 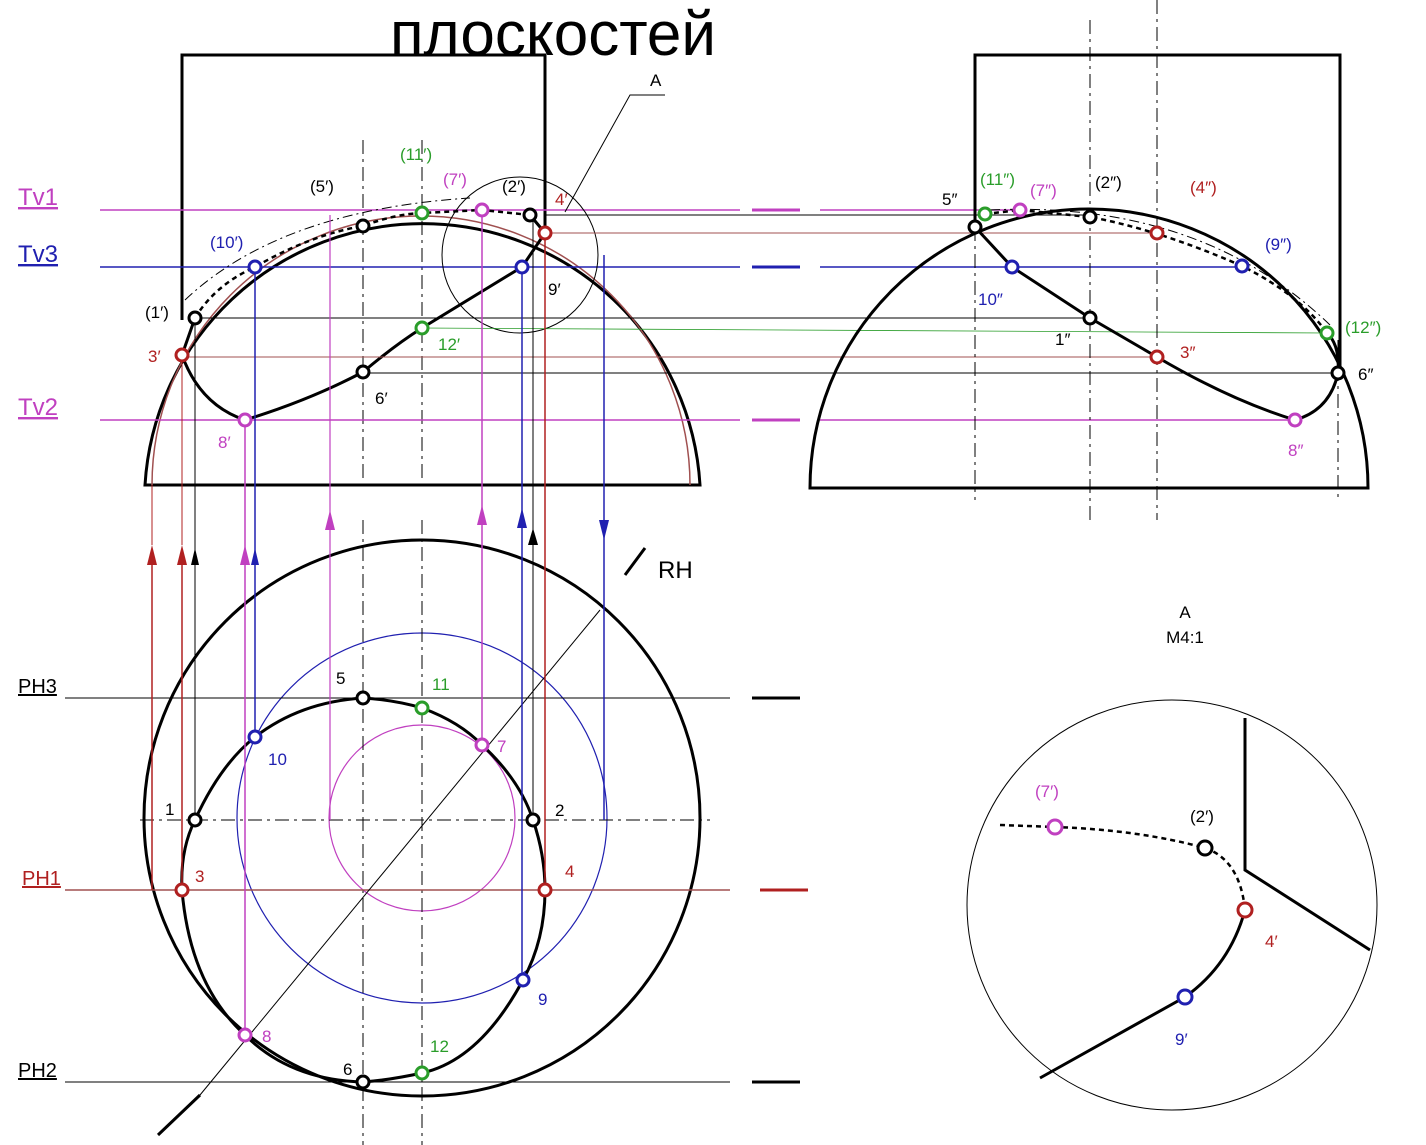 What do you see at coordinates (1363, 327) in the screenshot?
I see `point-label: (12″)` at bounding box center [1363, 327].